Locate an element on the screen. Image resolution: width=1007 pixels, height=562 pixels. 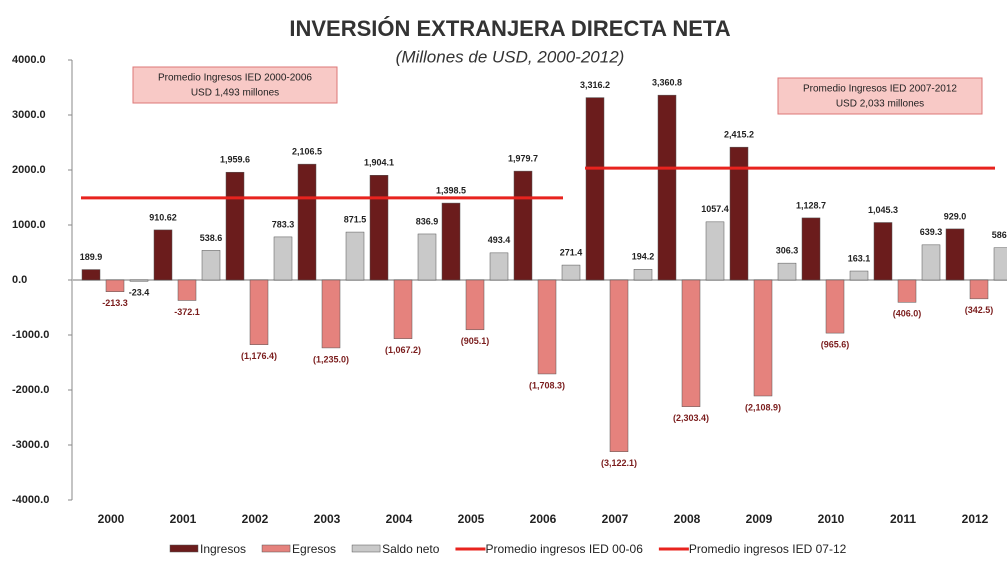
y-tick-label: 1000.0 is located at coordinates (29, 225).